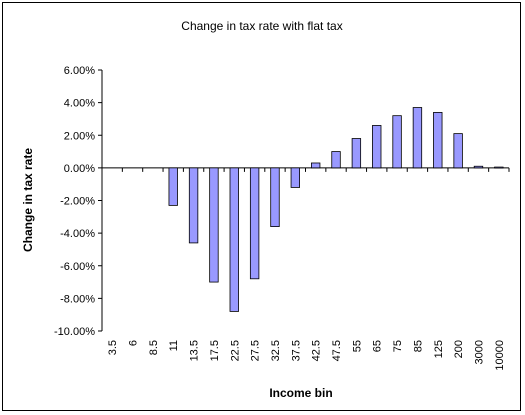 Image resolution: width=525 pixels, height=415 pixels. I want to click on x-tick-label: 85, so click(418, 346).